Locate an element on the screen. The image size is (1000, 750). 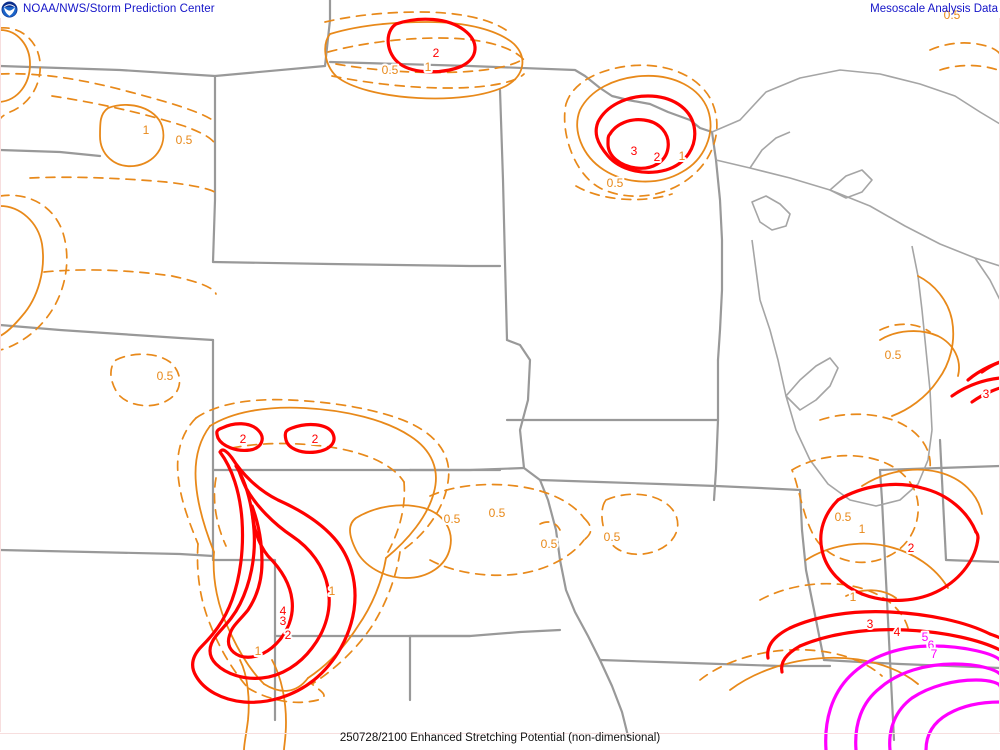
header-right-group: Mesoscale Analysis Data is located at coordinates (934, 9).